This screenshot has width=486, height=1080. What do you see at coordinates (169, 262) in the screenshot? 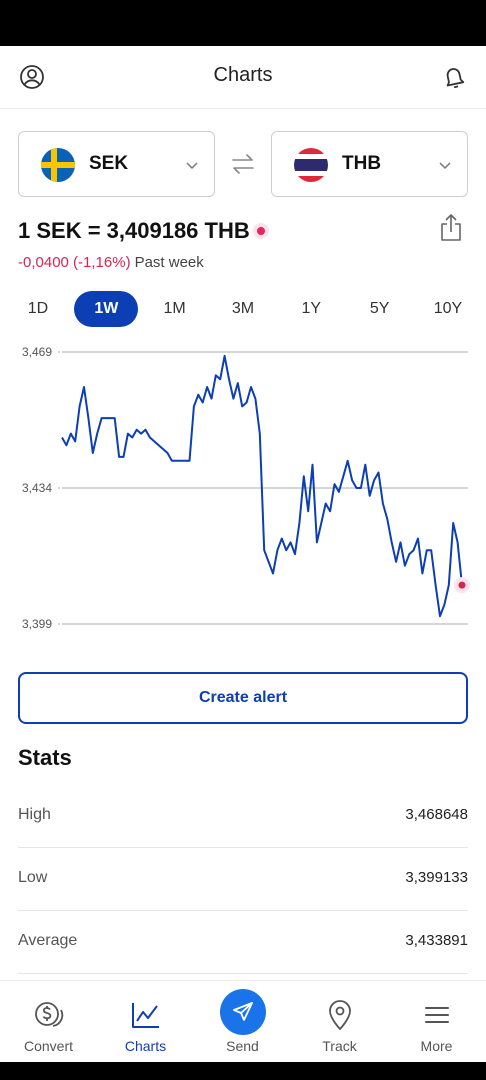
I see `change-period: Past week` at bounding box center [169, 262].